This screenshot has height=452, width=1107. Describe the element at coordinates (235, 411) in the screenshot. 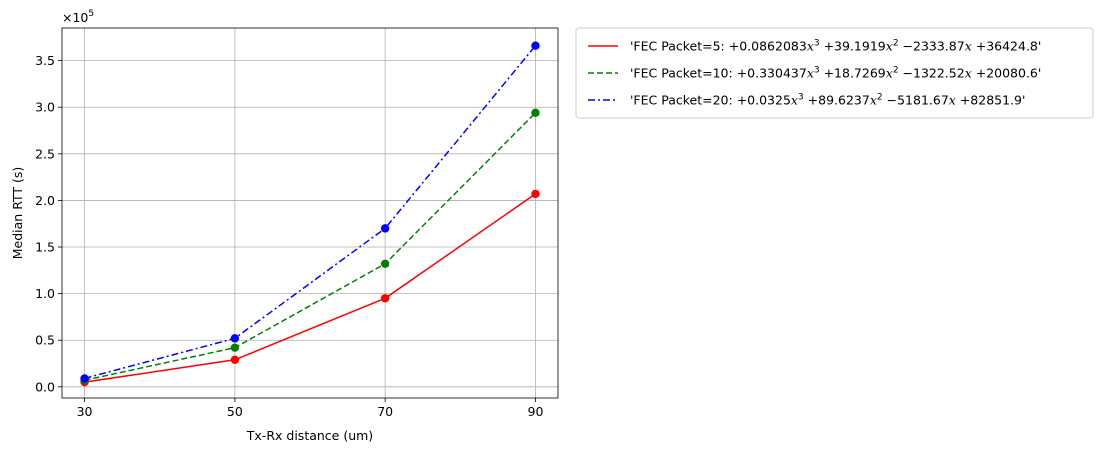

I see `x-tick-label: 50` at that location.